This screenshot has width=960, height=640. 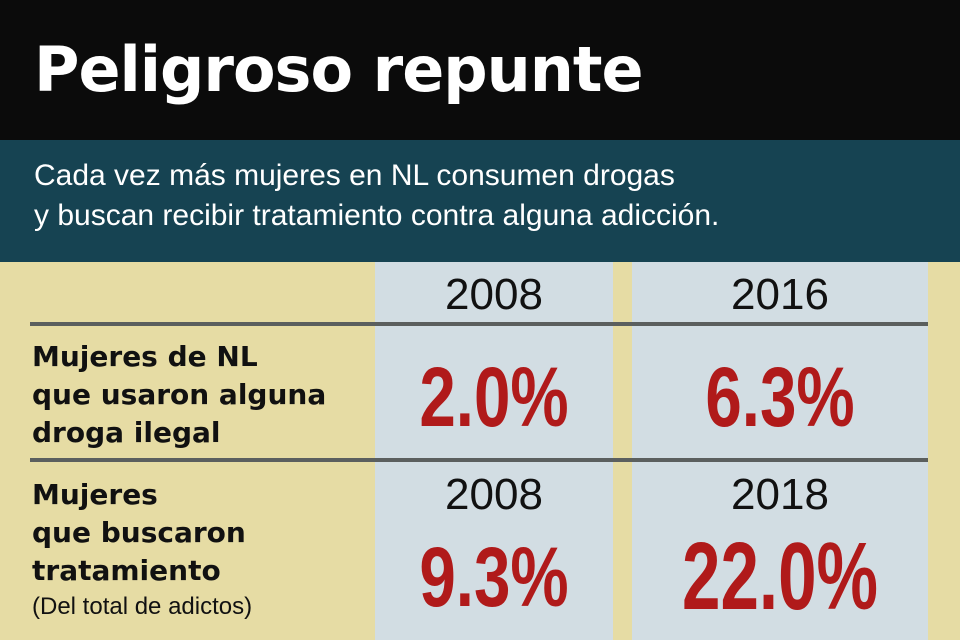 I want to click on page-title: Peligroso repunte, so click(x=339, y=69).